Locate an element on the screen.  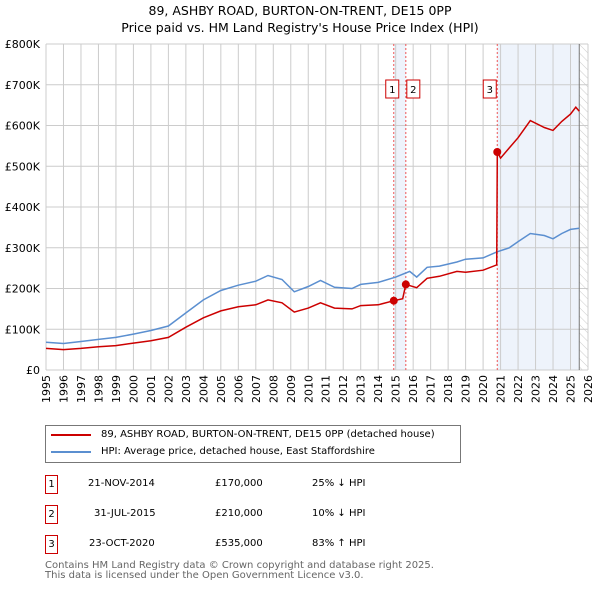
x-tick-label: 2003 is located at coordinates (186, 389).